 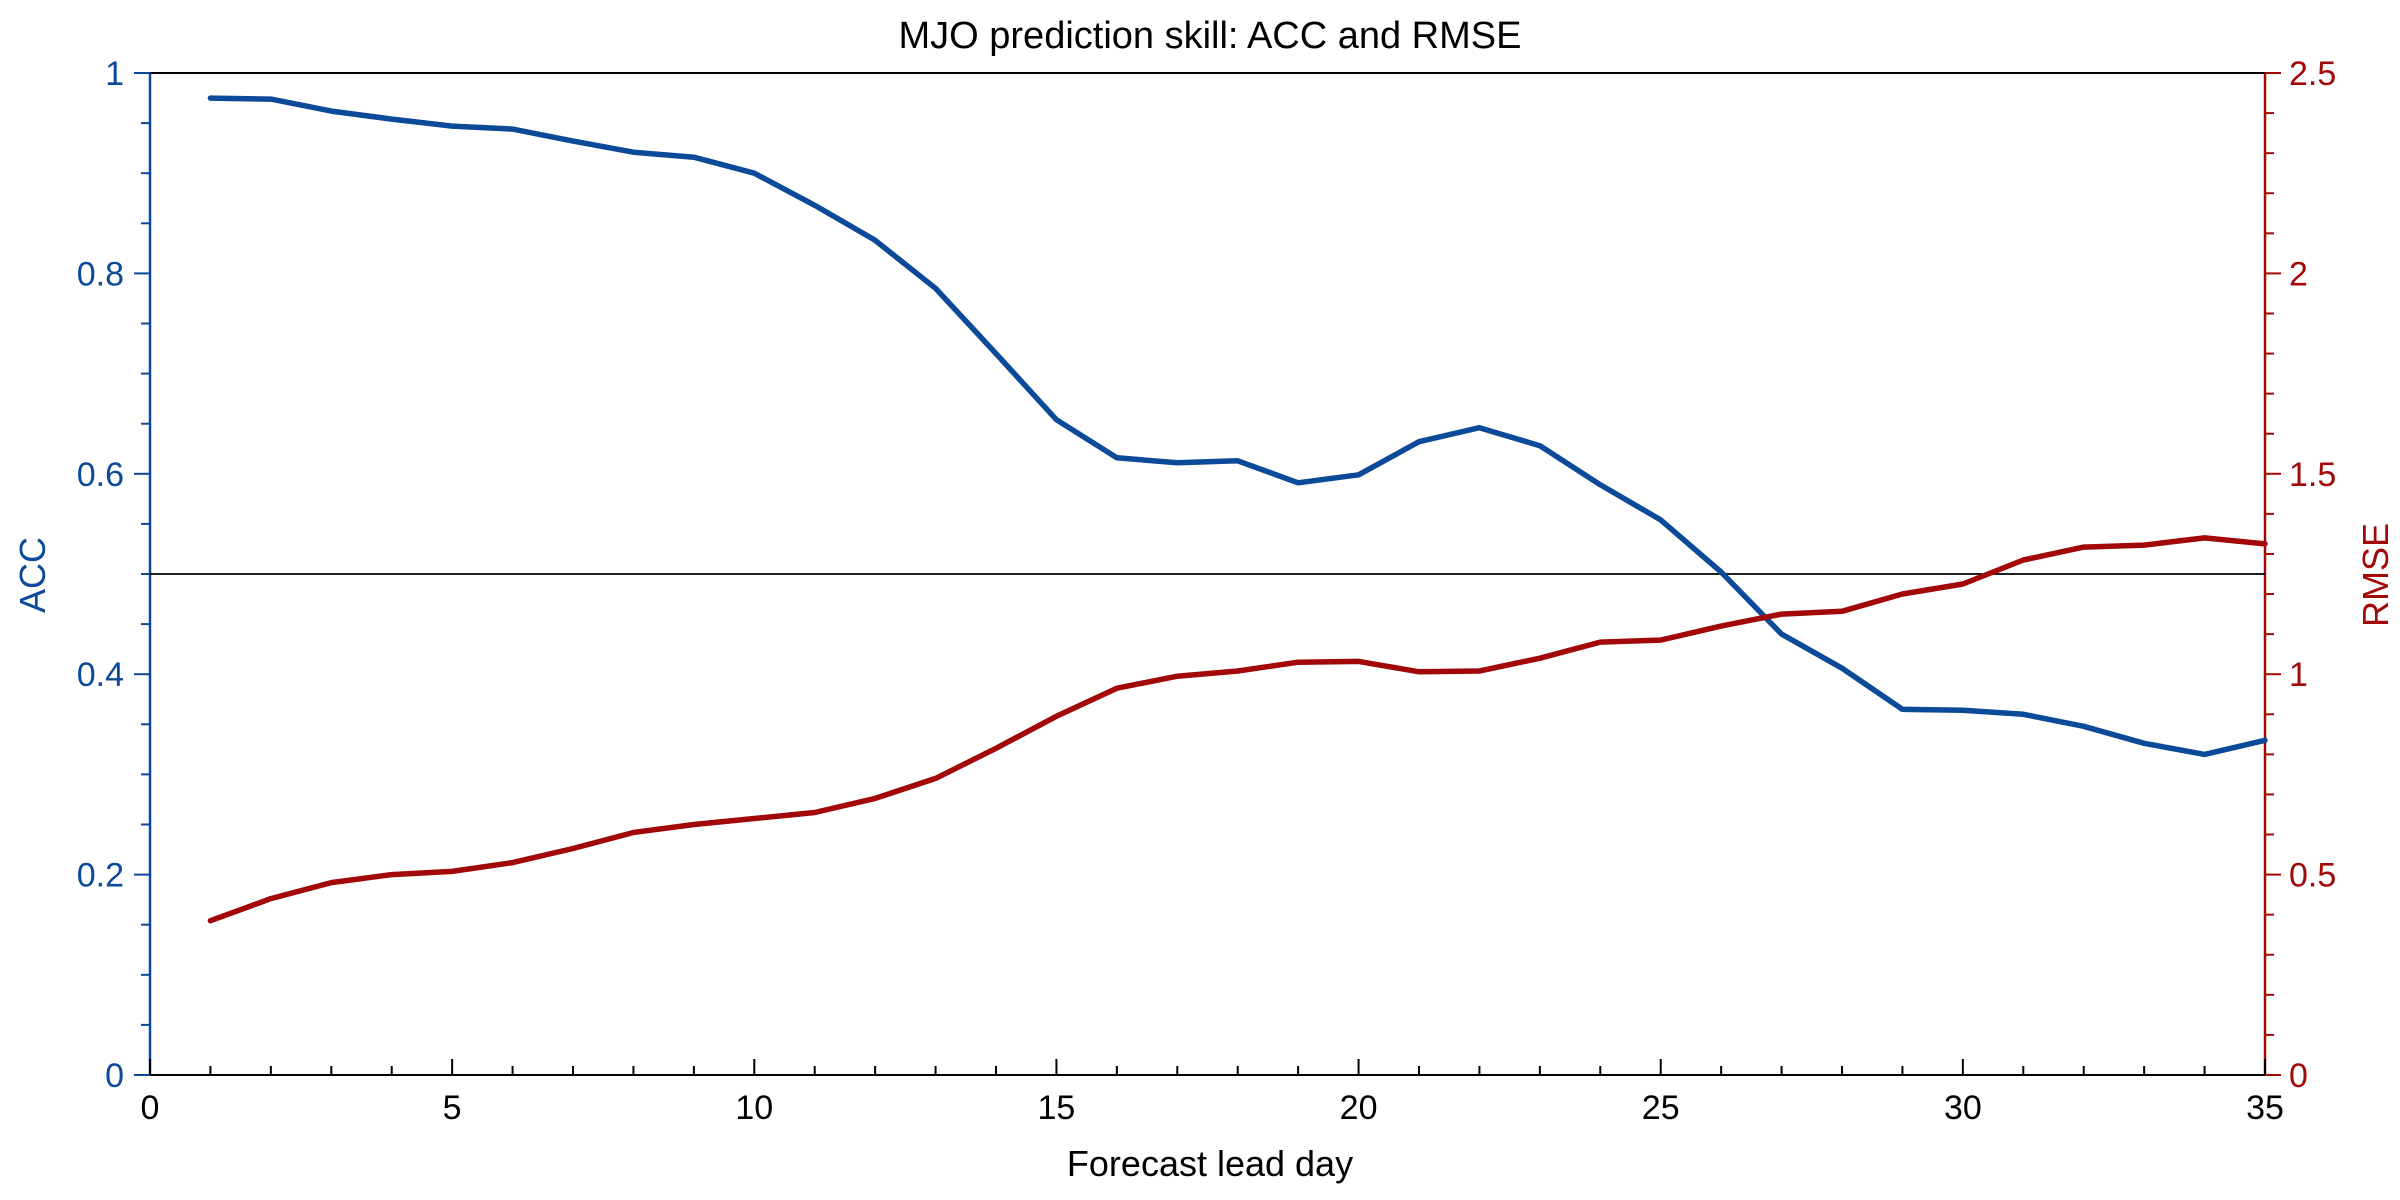 What do you see at coordinates (2312, 74) in the screenshot?
I see `y-right-tick-label: 2.5` at bounding box center [2312, 74].